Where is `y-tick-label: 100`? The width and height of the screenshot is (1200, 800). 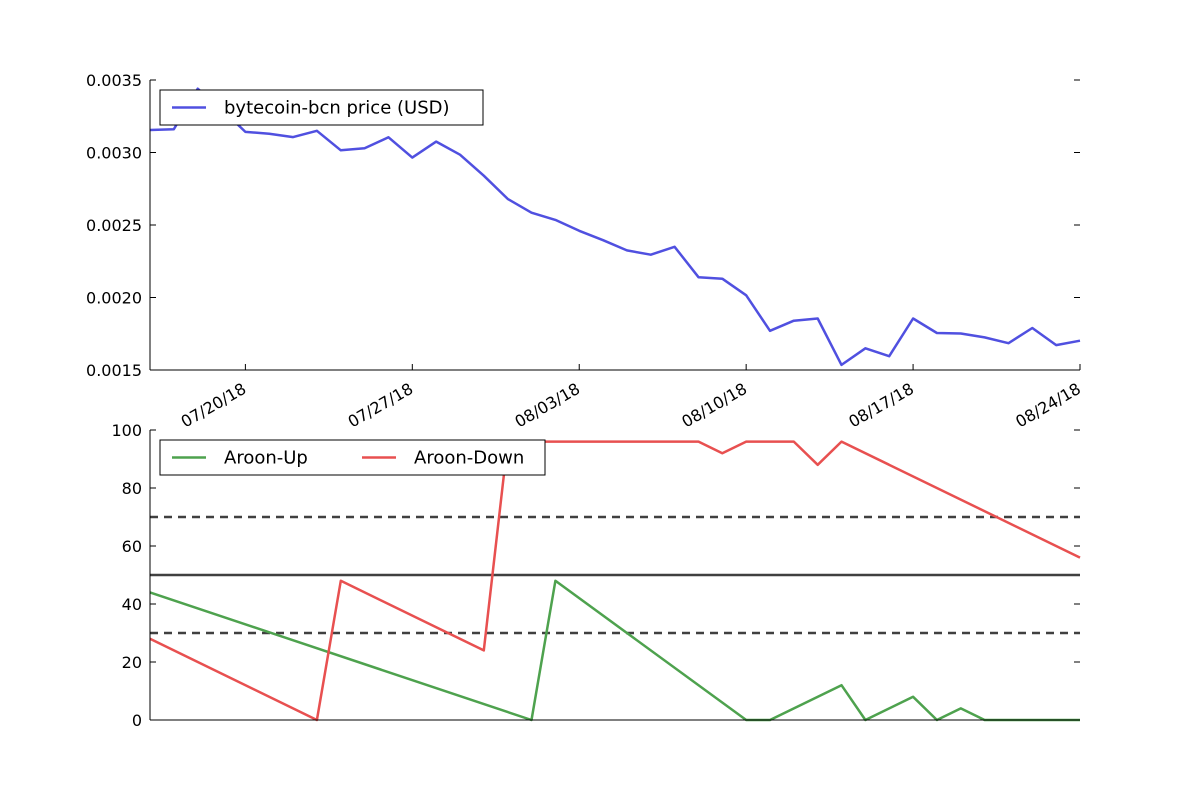 y-tick-label: 100 is located at coordinates (126, 430).